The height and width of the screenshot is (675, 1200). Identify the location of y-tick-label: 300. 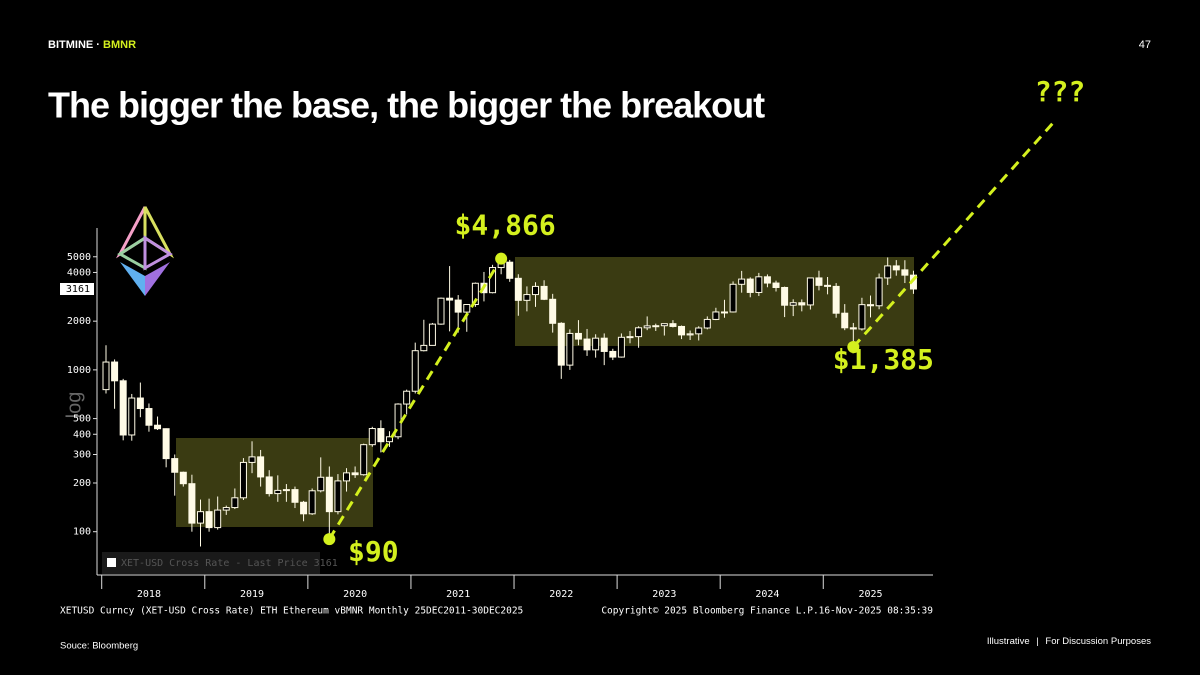
(82, 454).